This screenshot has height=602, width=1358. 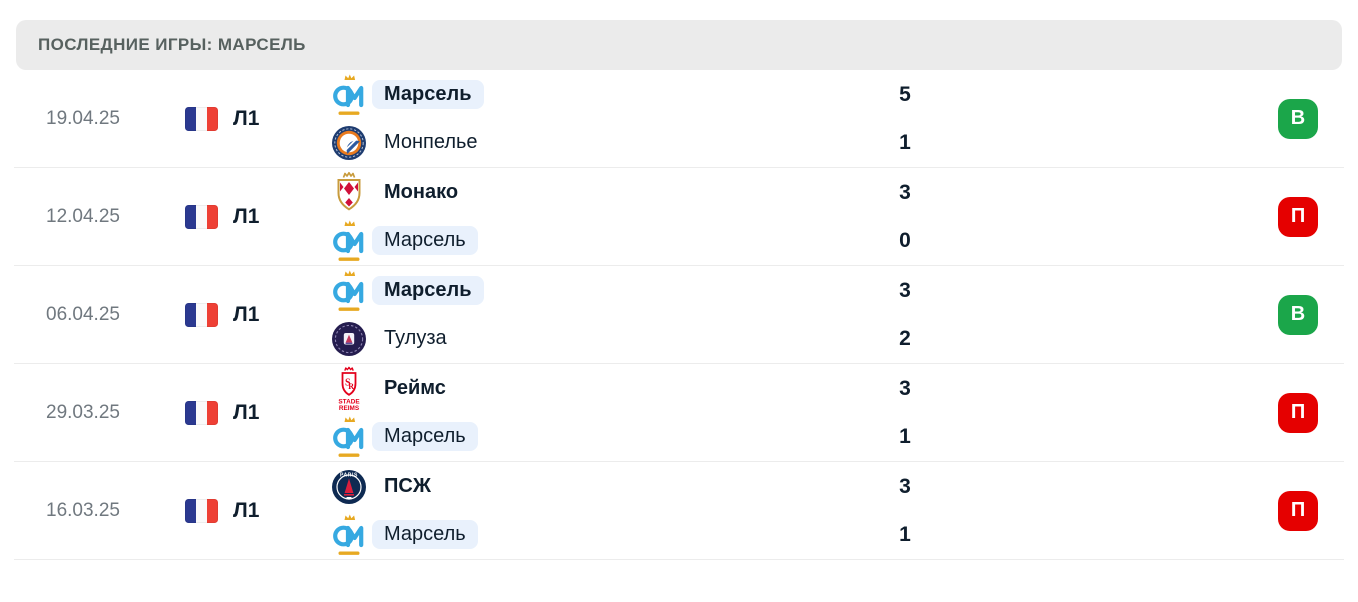 I want to click on team-line: Тулуза, so click(x=605, y=339).